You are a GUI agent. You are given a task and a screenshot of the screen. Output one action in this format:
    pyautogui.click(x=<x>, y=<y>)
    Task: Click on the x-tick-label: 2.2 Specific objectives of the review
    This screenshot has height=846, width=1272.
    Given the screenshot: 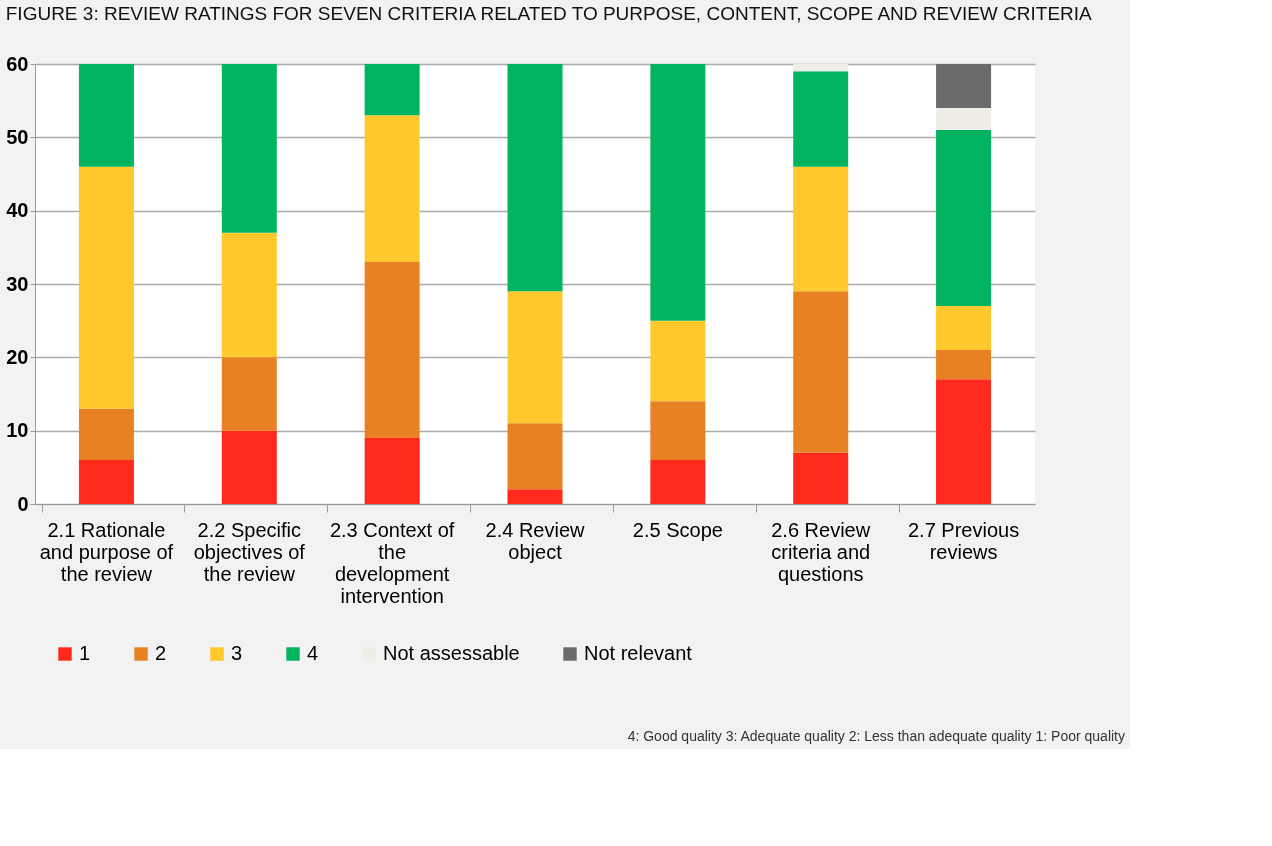 What is the action you would take?
    pyautogui.click(x=249, y=551)
    